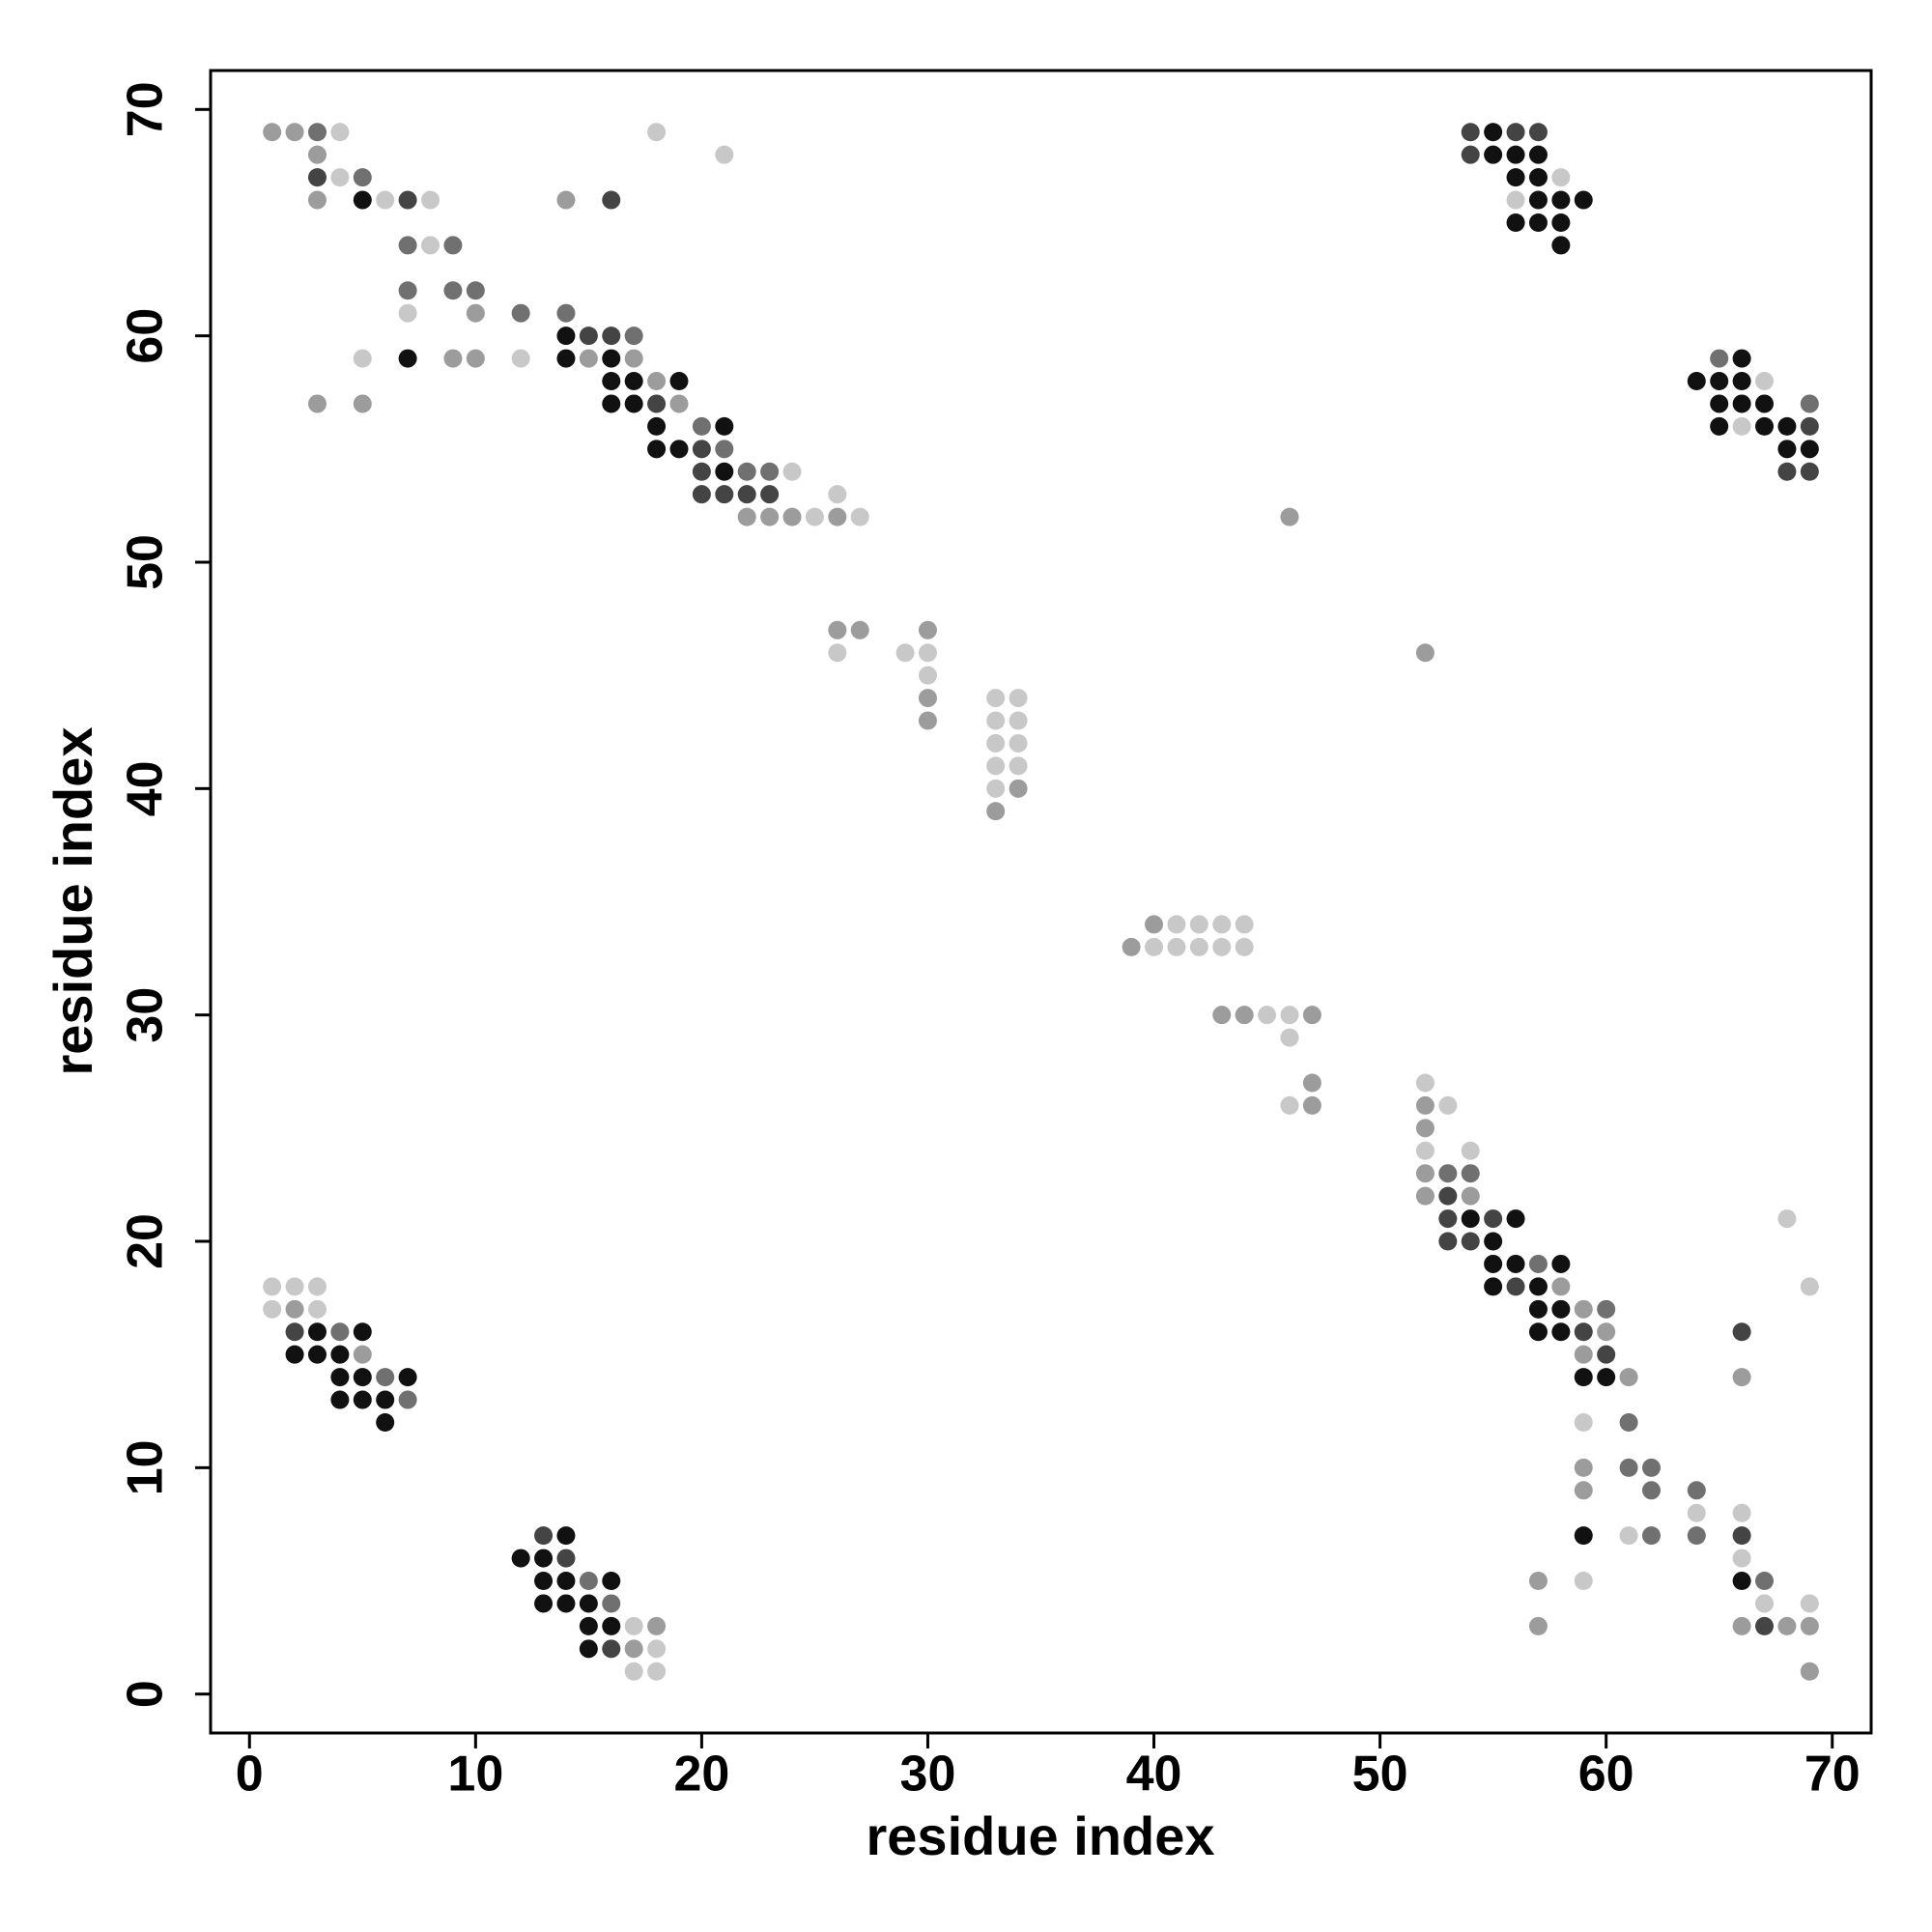  Describe the element at coordinates (1380, 1775) in the screenshot. I see `x-tick-label: 50` at that location.